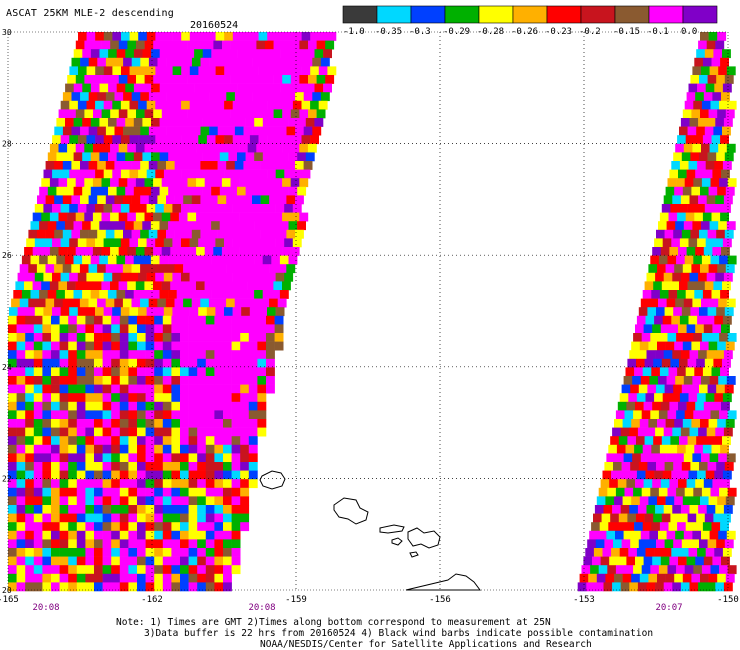 The width and height of the screenshot is (740, 650). Describe the element at coordinates (152, 600) in the screenshot. I see `lon-tick-label: -162` at that location.